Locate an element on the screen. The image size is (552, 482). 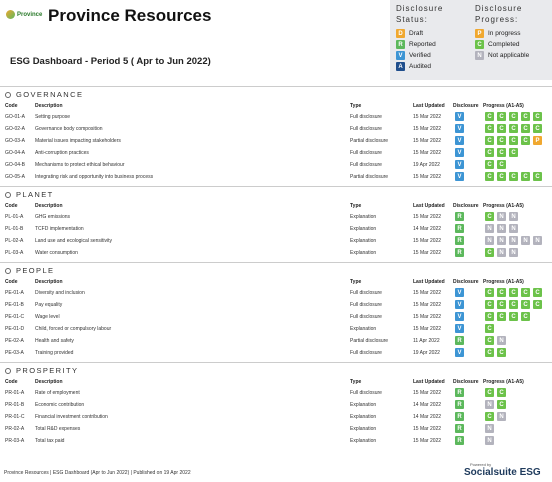
legend-badge: C is located at coordinates (479, 44).